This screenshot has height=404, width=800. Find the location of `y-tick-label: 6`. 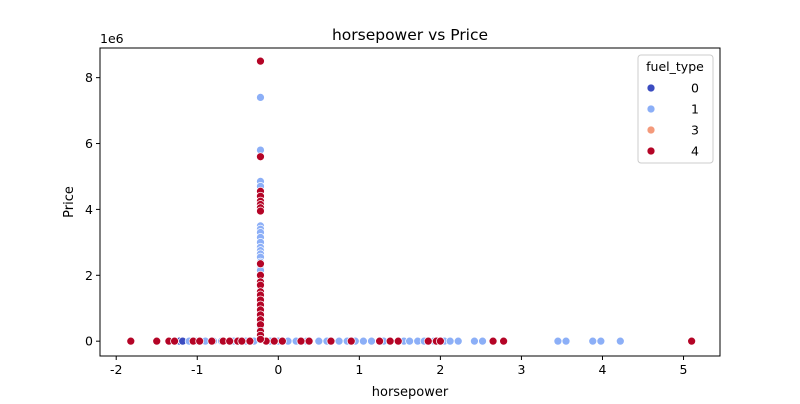

y-tick-label: 6 is located at coordinates (89, 143).